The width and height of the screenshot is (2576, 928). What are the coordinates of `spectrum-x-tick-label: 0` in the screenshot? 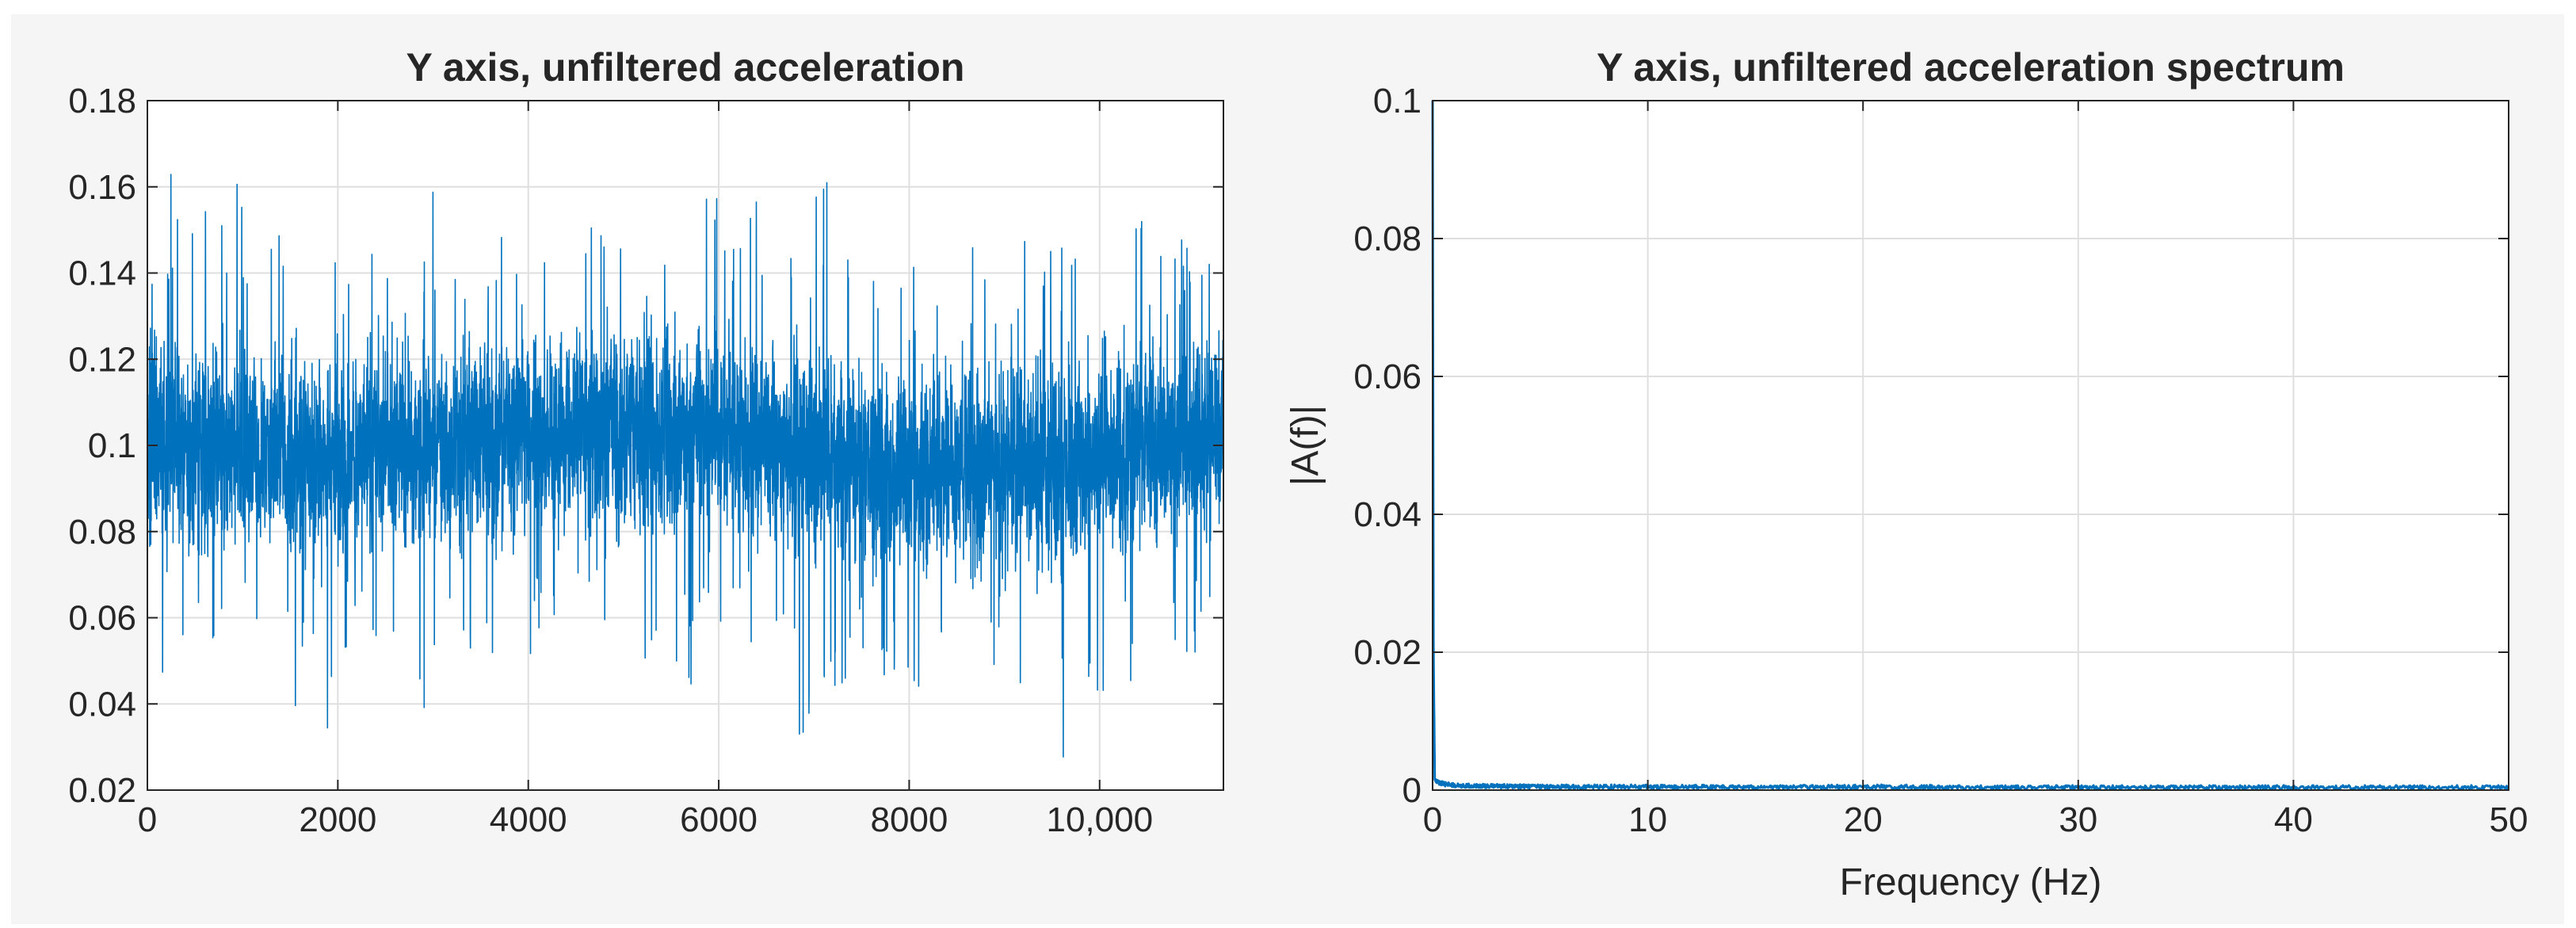 It's located at (1432, 820).